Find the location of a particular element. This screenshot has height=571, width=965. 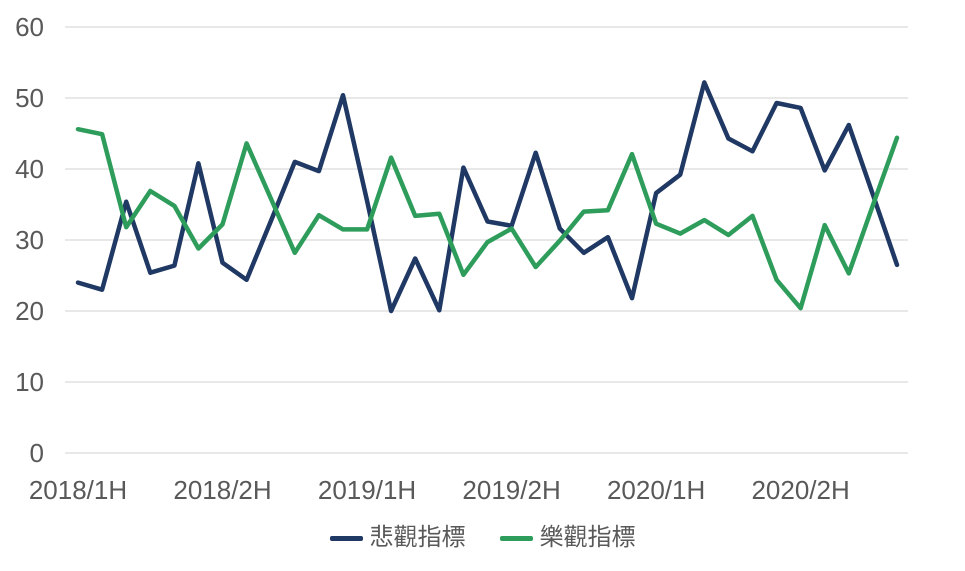

x-axis-tick-label: 2019/2H is located at coordinates (511, 490).